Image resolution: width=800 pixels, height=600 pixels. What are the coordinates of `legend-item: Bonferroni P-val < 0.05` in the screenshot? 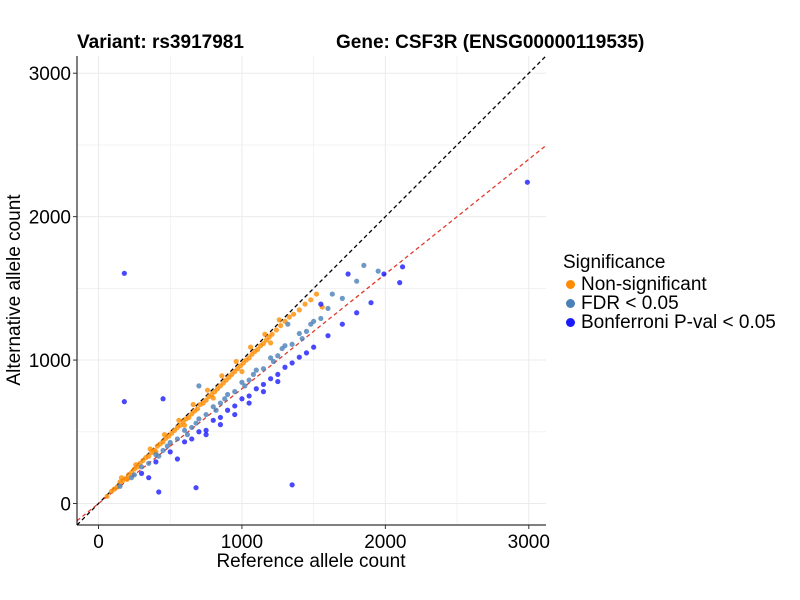 It's located at (669, 322).